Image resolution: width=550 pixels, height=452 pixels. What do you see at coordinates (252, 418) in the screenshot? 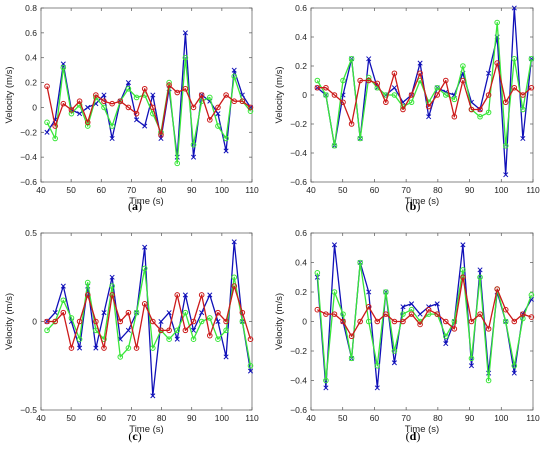
I see `x-tick-label: 110` at bounding box center [252, 418].